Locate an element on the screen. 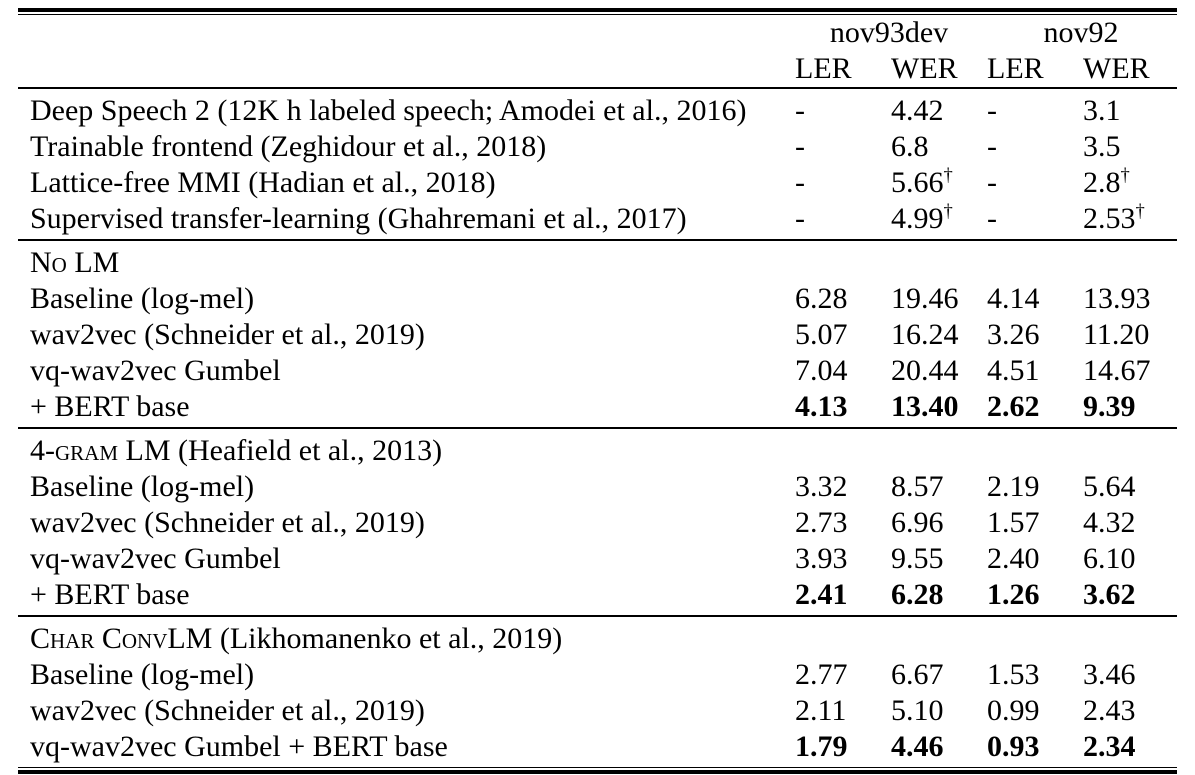 This screenshot has height=775, width=1195. cell-nov93dev-wer: 8.57 is located at coordinates (917, 486).